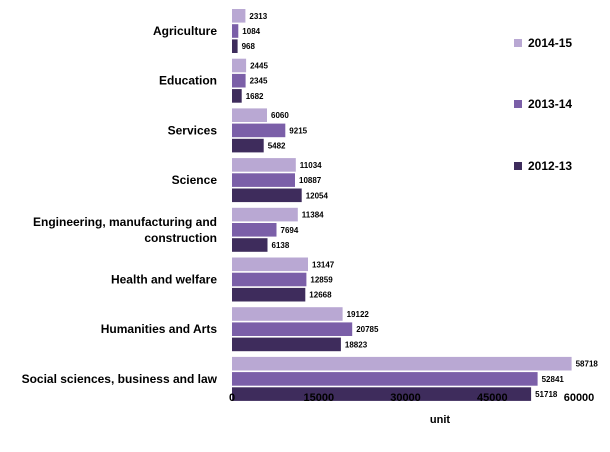 The image size is (610, 452). What do you see at coordinates (311, 165) in the screenshot?
I see `data-label: 11034` at bounding box center [311, 165].